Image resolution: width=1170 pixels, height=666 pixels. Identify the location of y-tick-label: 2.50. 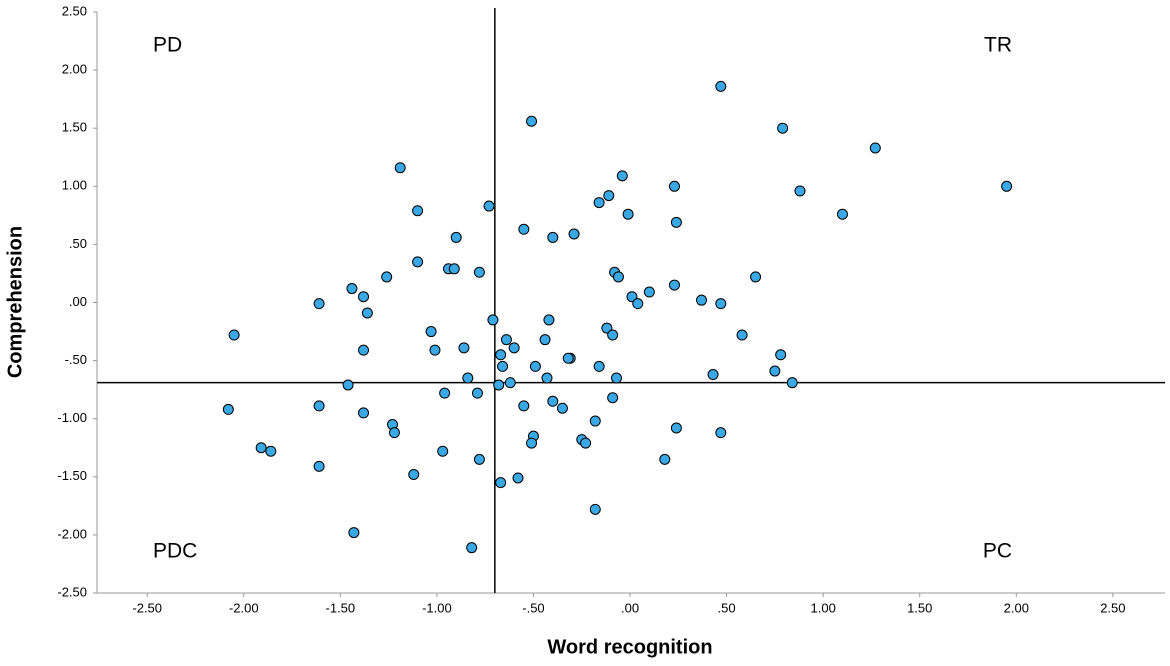
(74, 10).